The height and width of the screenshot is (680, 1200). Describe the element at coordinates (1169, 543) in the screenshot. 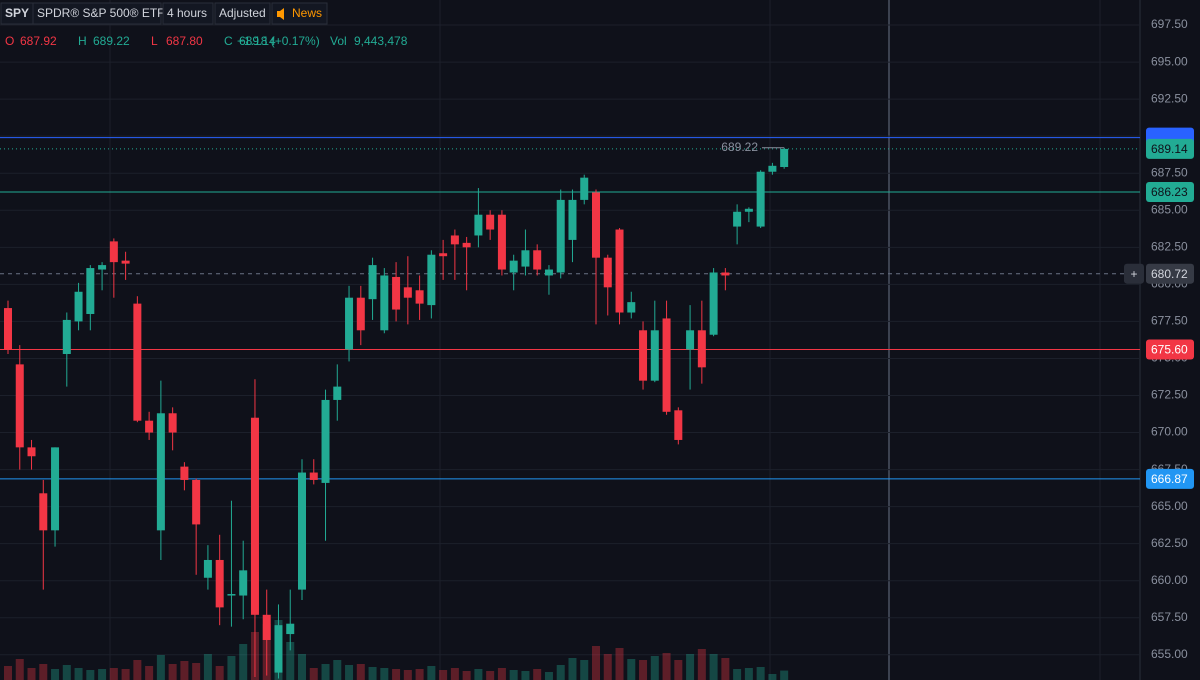

I see `y-tick-label: 662.50` at that location.